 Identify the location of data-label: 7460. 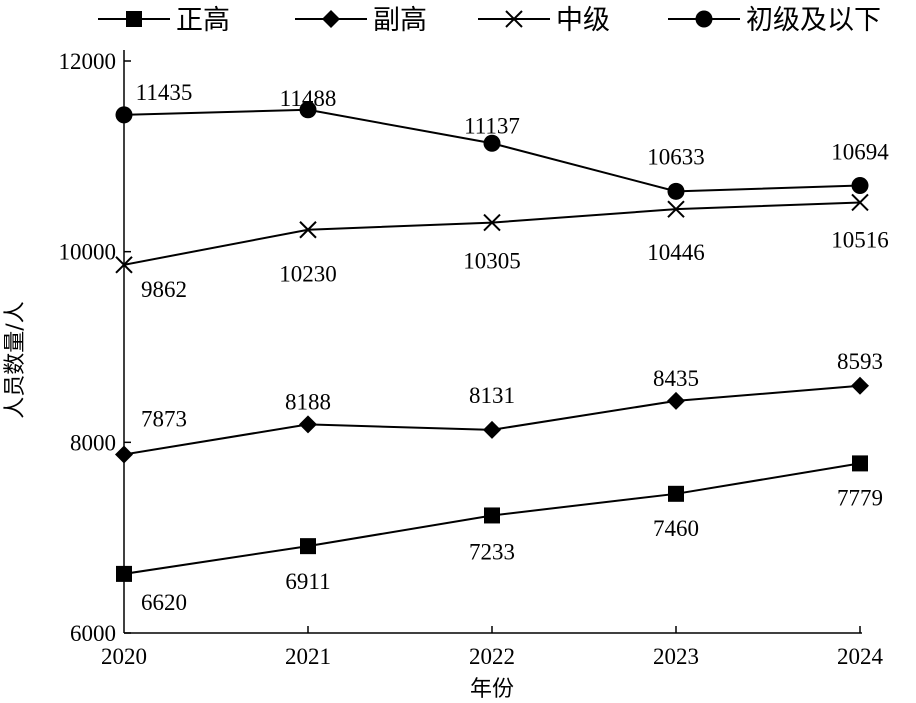
(676, 528).